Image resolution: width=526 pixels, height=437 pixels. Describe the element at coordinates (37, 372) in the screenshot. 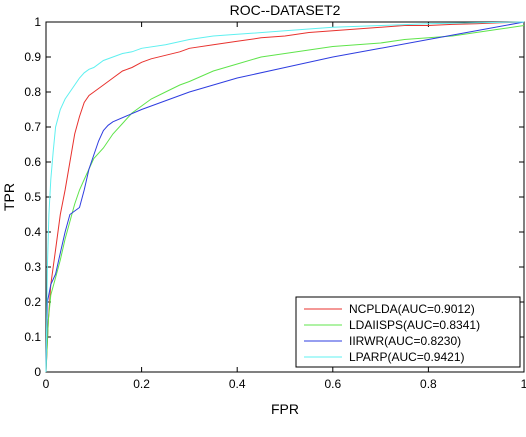

I see `y-tick-label: 0` at that location.